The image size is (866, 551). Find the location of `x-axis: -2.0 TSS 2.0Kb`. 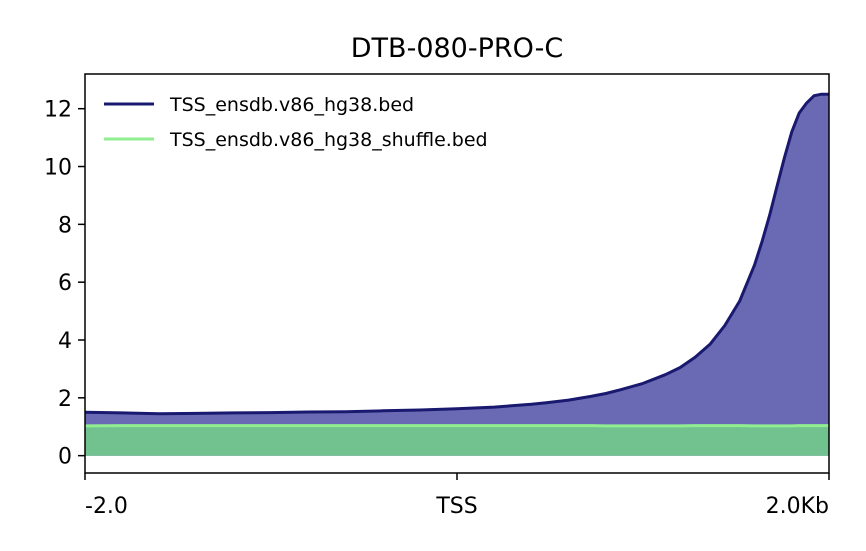

x-axis: -2.0 TSS 2.0Kb is located at coordinates (457, 496).